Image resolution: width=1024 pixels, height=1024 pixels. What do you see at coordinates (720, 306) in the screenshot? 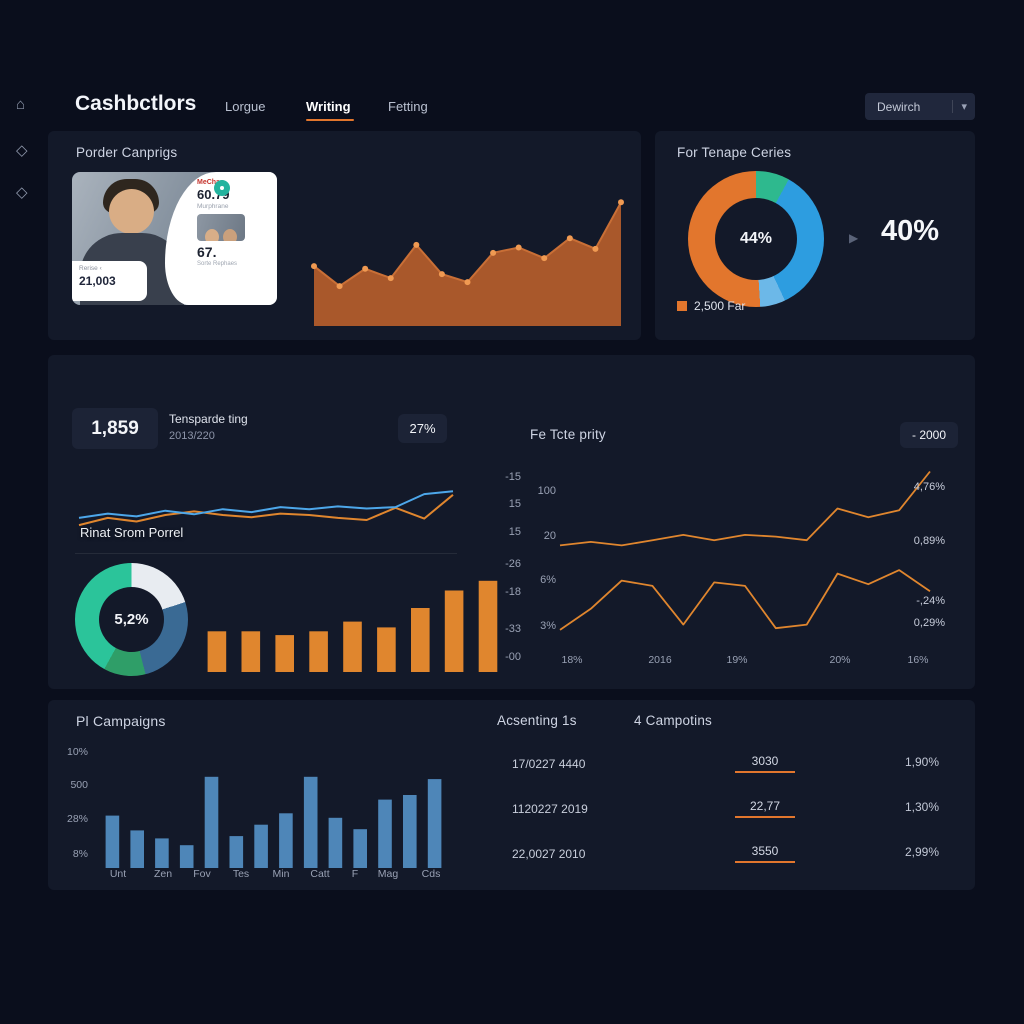
I see `legend-label: 2,500 Far` at bounding box center [720, 306].